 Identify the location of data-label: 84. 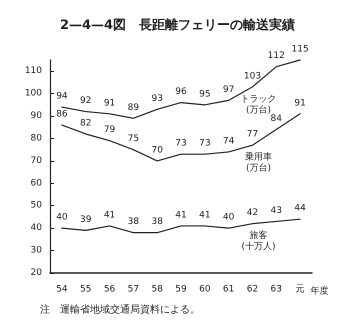
(276, 119).